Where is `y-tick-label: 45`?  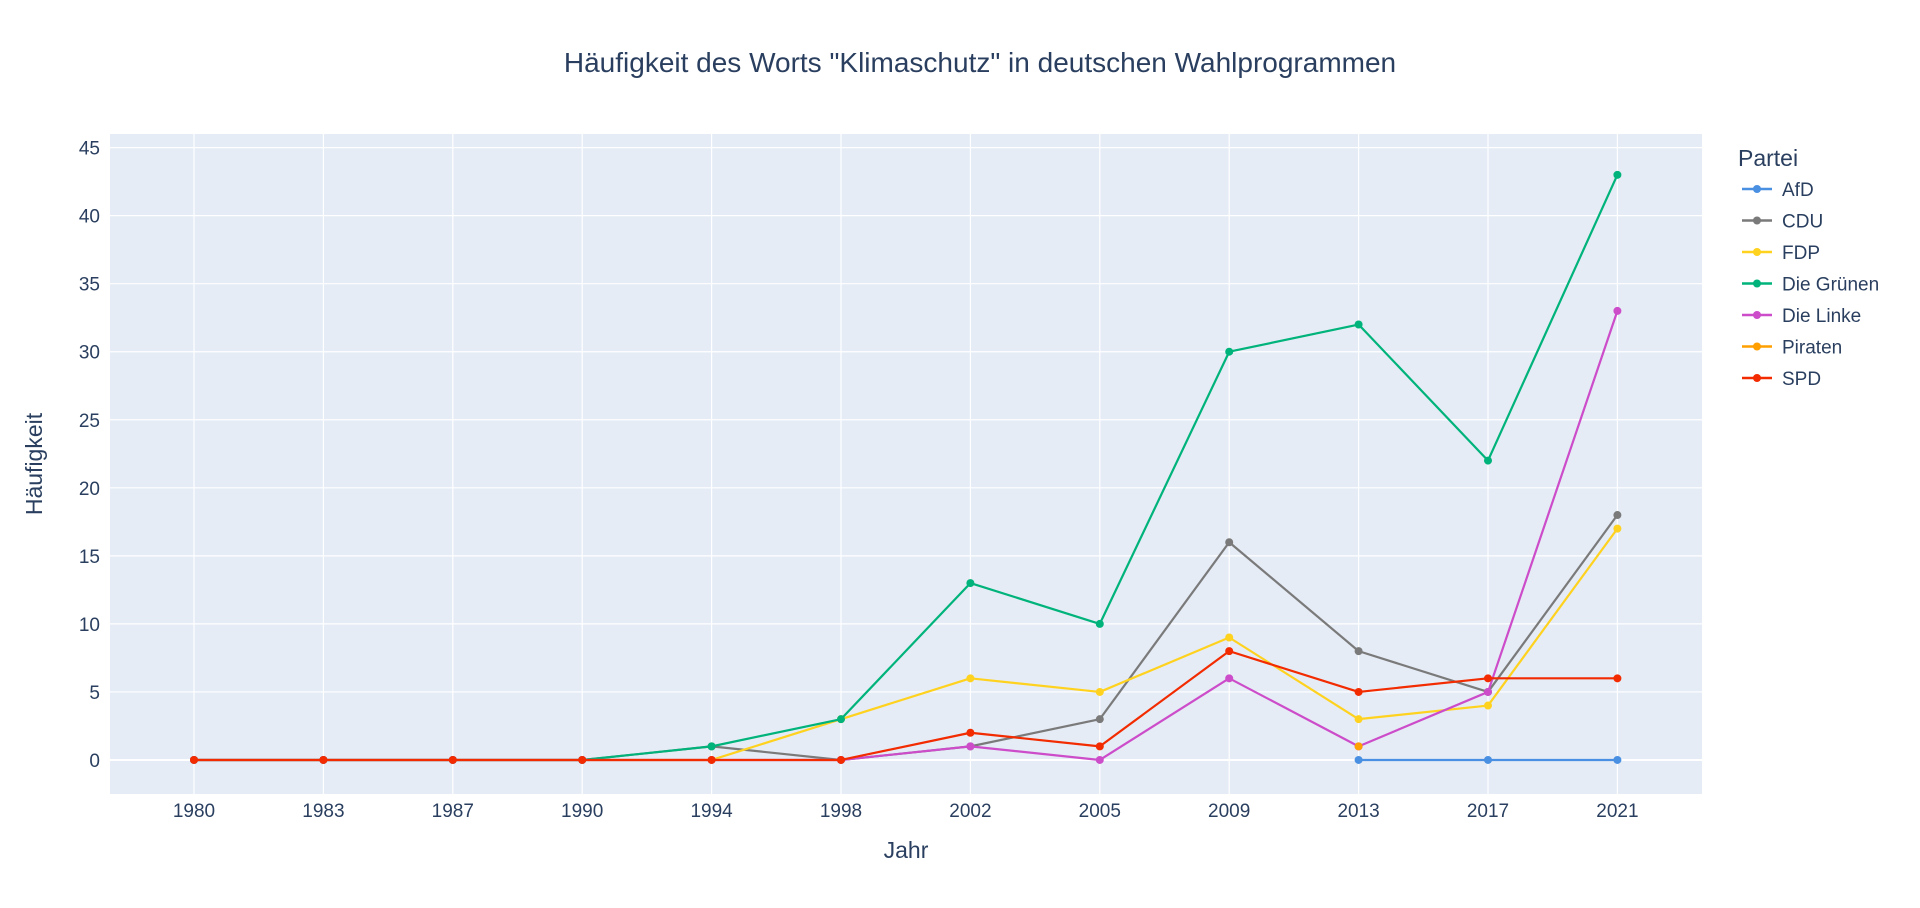 y-tick-label: 45 is located at coordinates (89, 149).